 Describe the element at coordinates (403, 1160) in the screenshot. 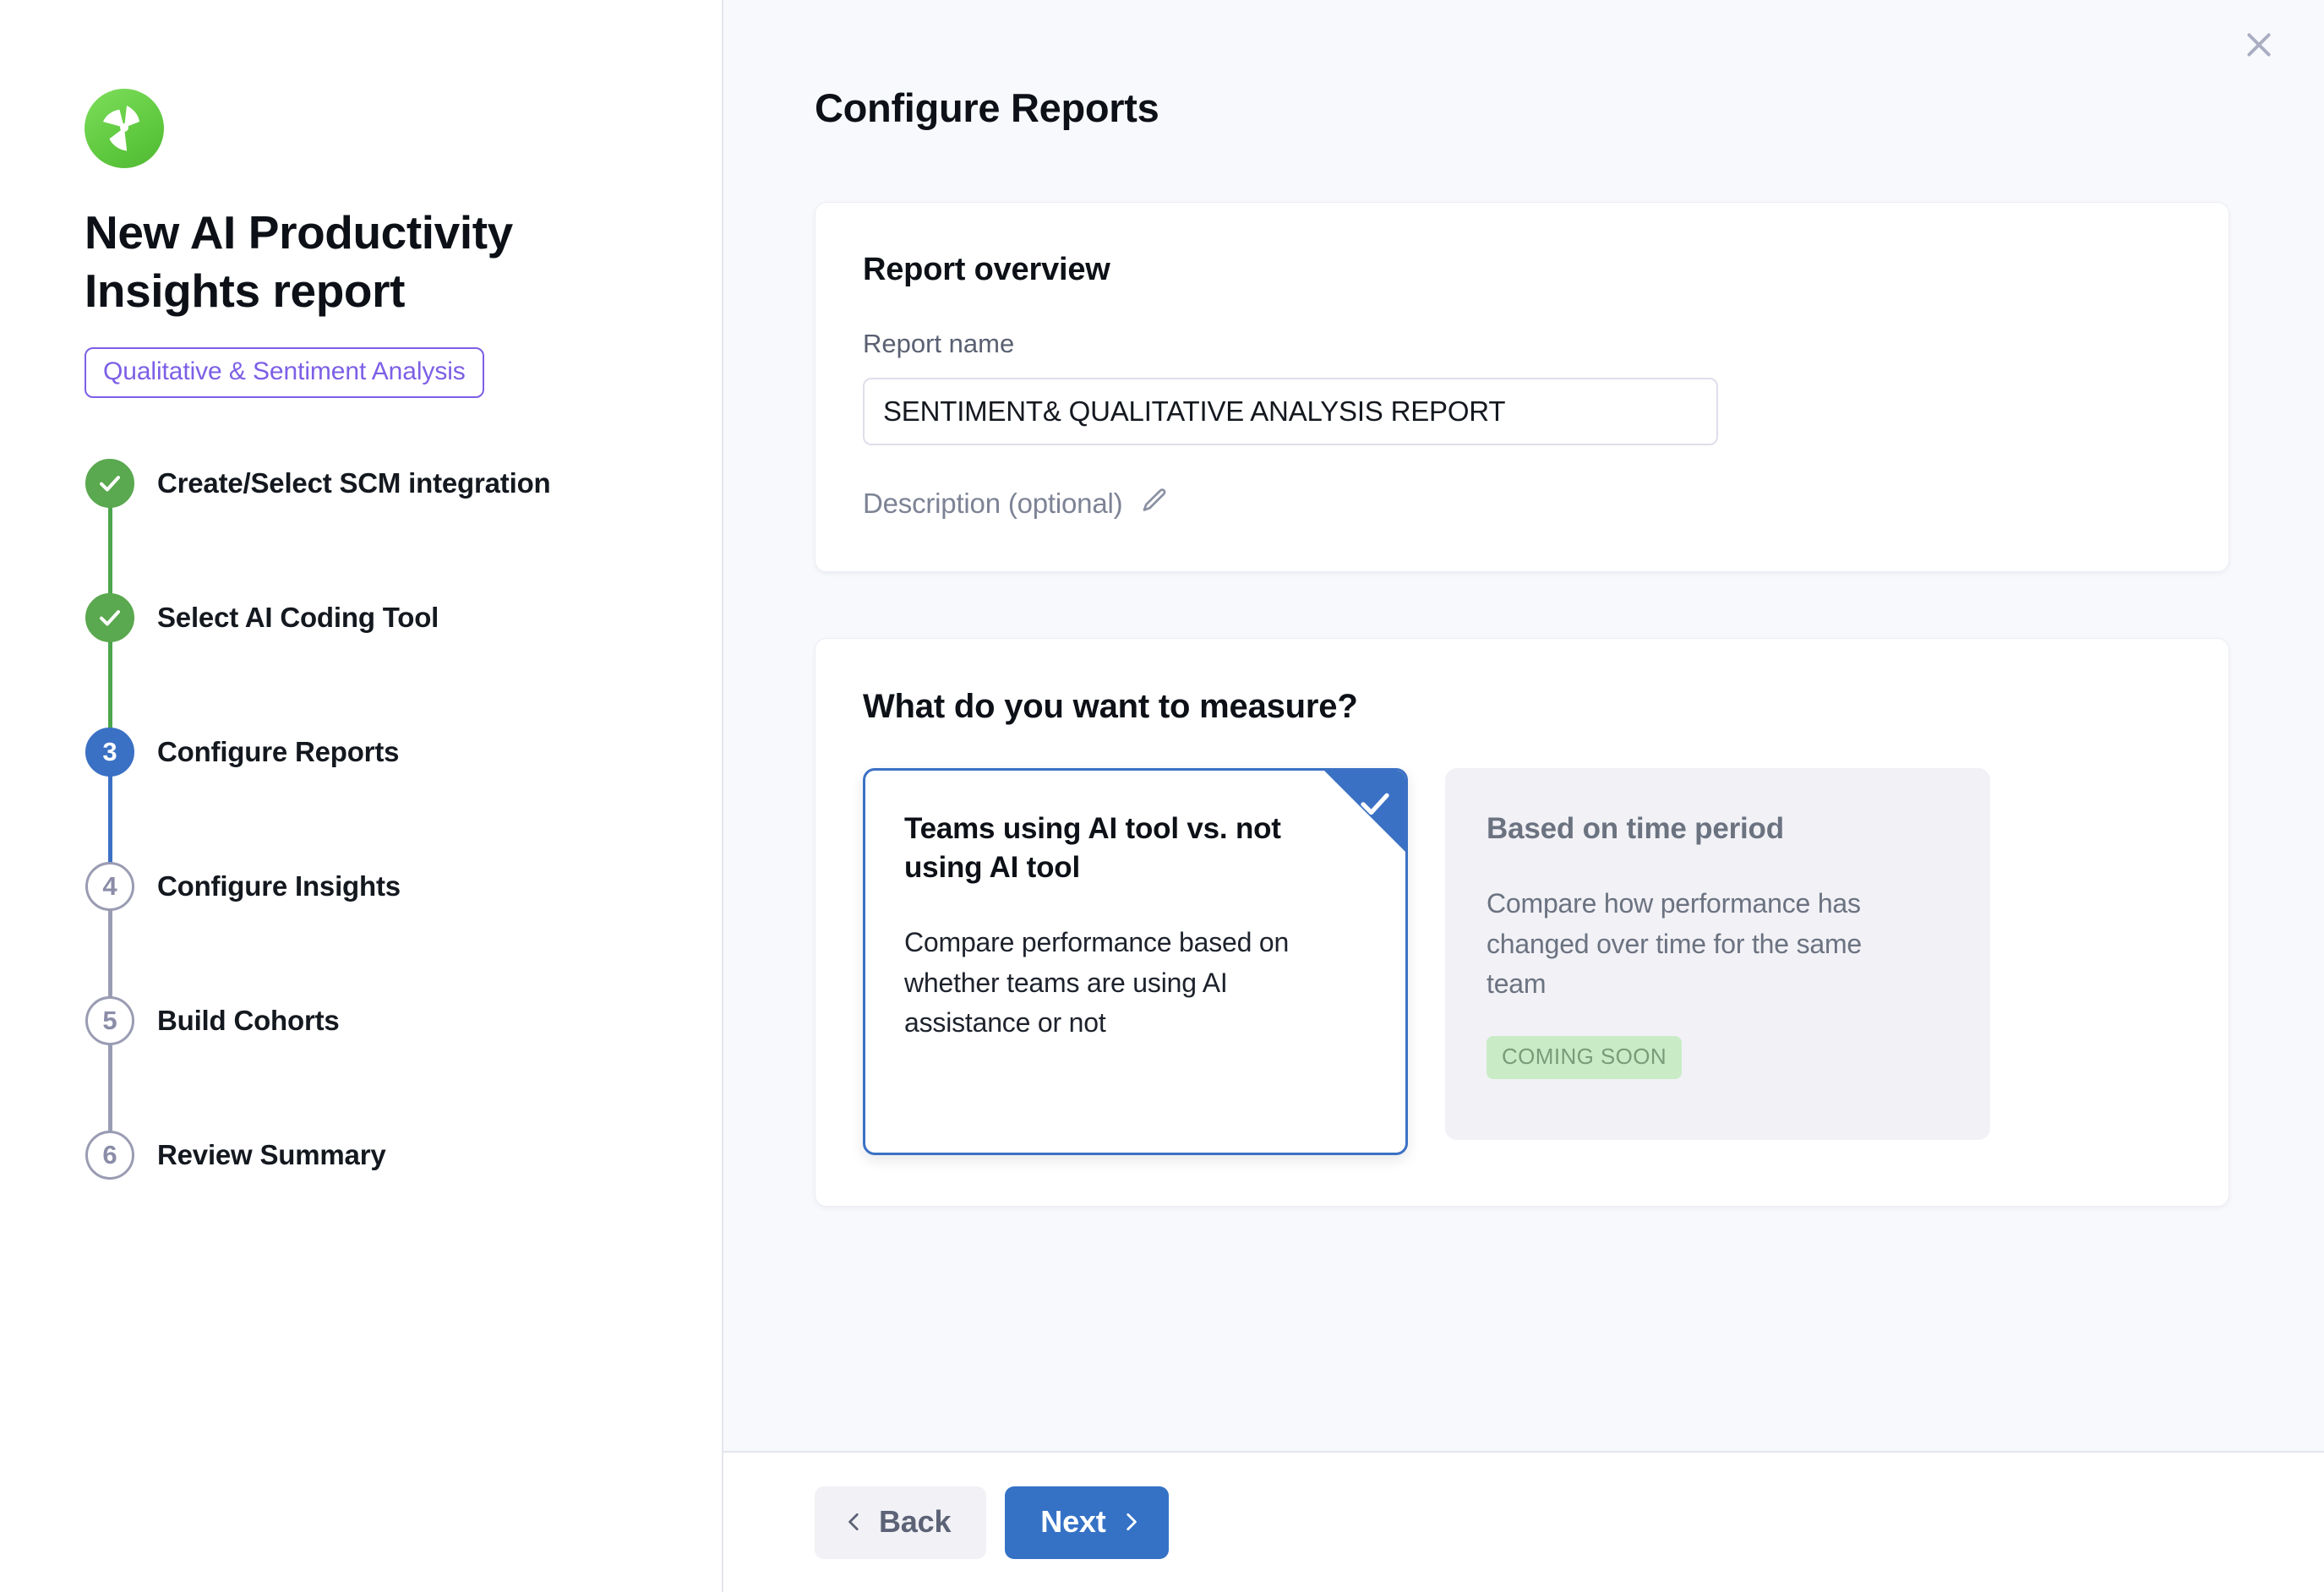

I see `sidebar-item-review-summary: 6 Review Summary` at that location.